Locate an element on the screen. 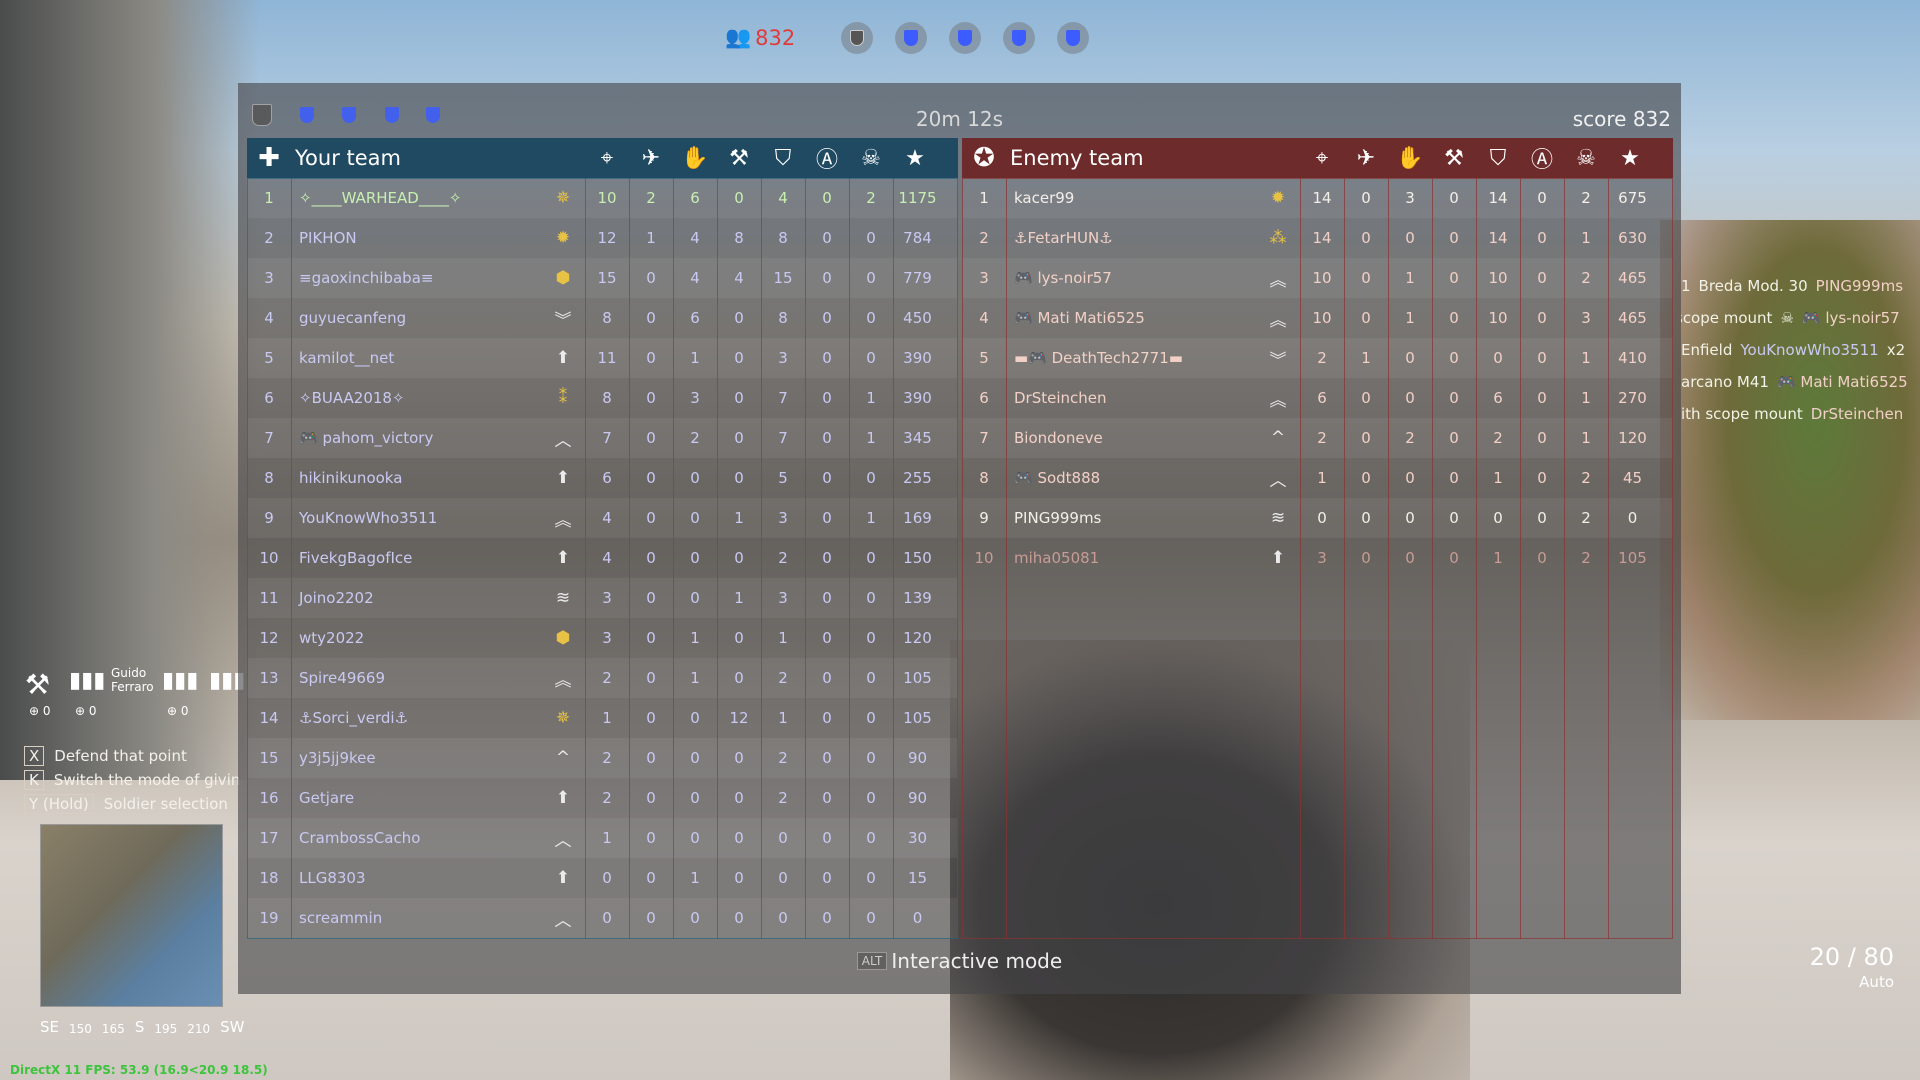 The height and width of the screenshot is (1080, 1920). player-name: wty2022 is located at coordinates (332, 638).